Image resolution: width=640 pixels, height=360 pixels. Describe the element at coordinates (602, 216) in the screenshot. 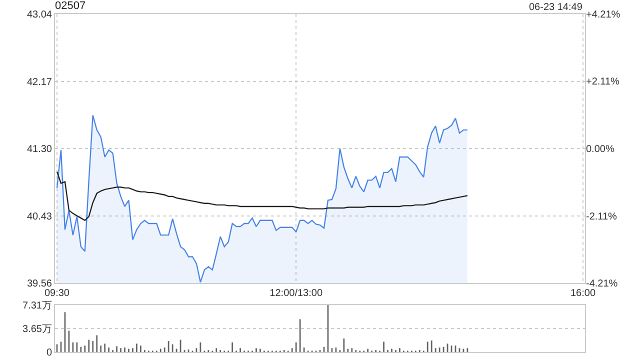

I see `y2-tick-label: -2.11%` at that location.